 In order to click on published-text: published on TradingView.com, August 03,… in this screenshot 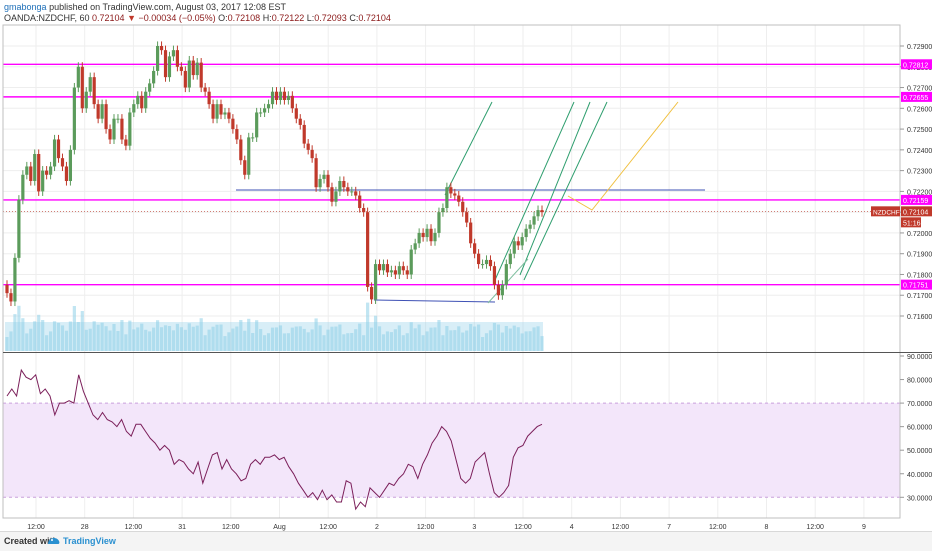, I will do `click(168, 7)`.